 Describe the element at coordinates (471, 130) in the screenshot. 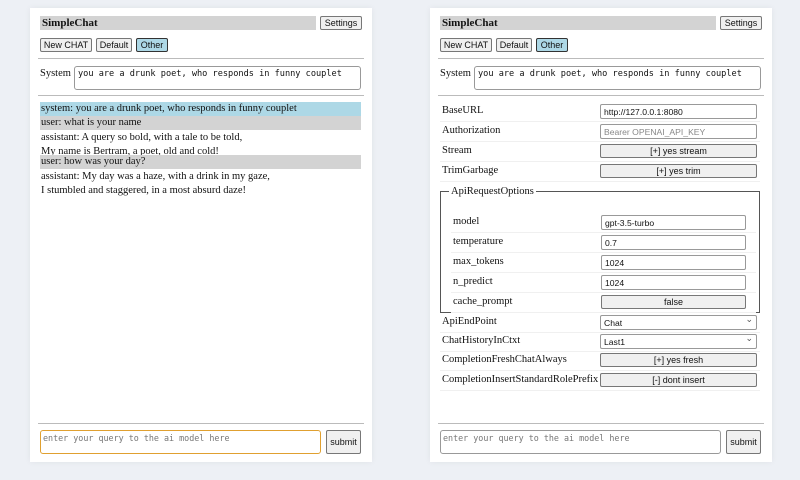

I see `setting-label: Authorization` at that location.